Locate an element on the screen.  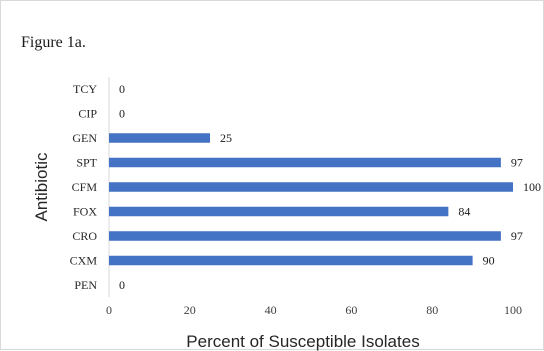
y-tick-label: TCY is located at coordinates (85, 89).